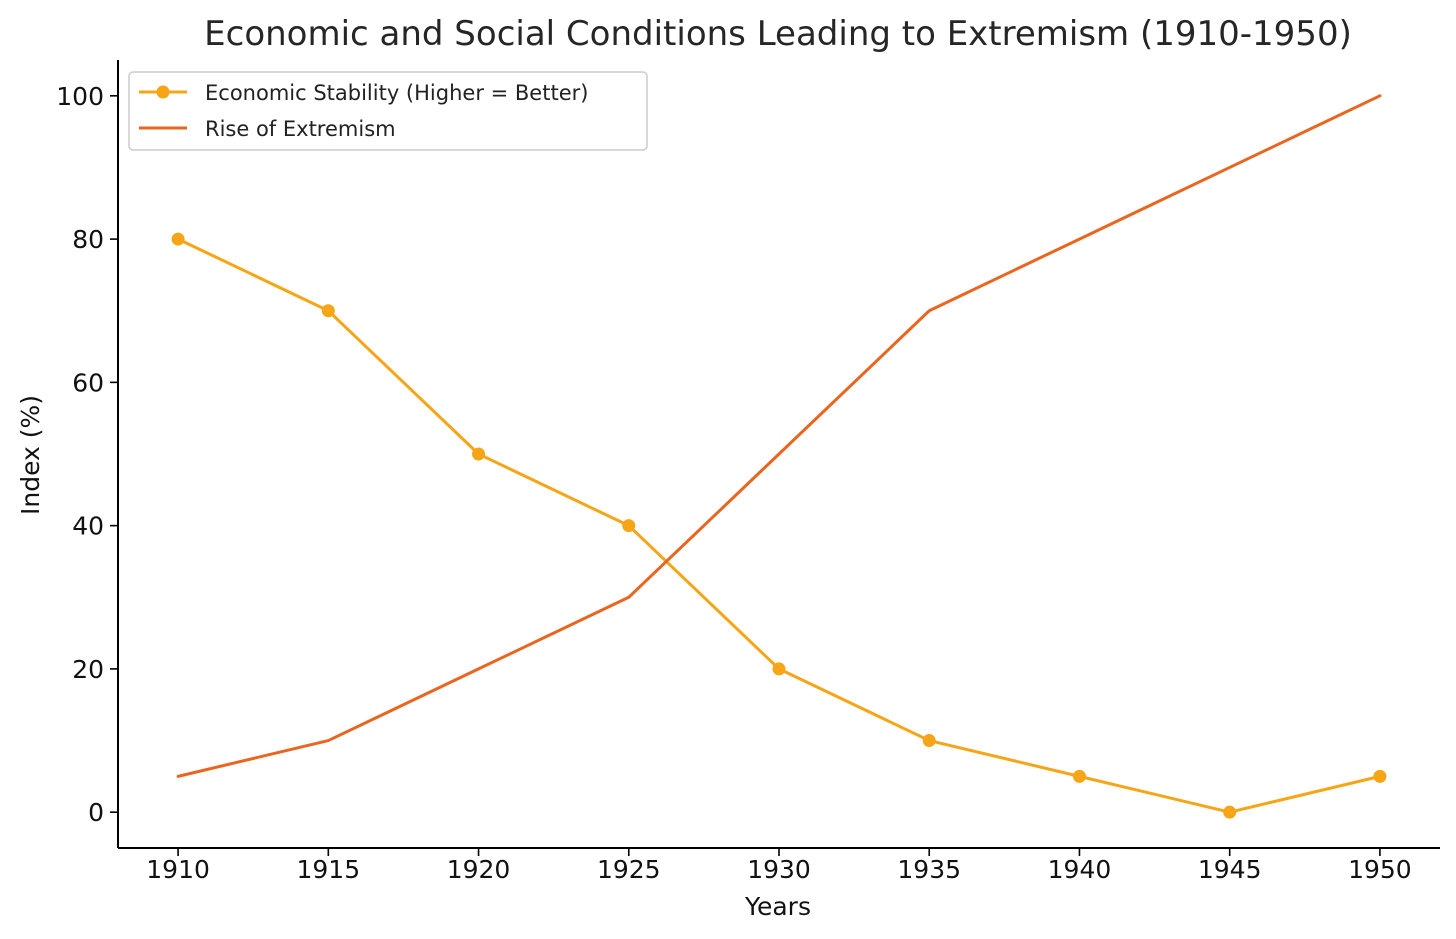 This screenshot has width=1456, height=939. What do you see at coordinates (779, 869) in the screenshot?
I see `x-tick-label: 1930` at bounding box center [779, 869].